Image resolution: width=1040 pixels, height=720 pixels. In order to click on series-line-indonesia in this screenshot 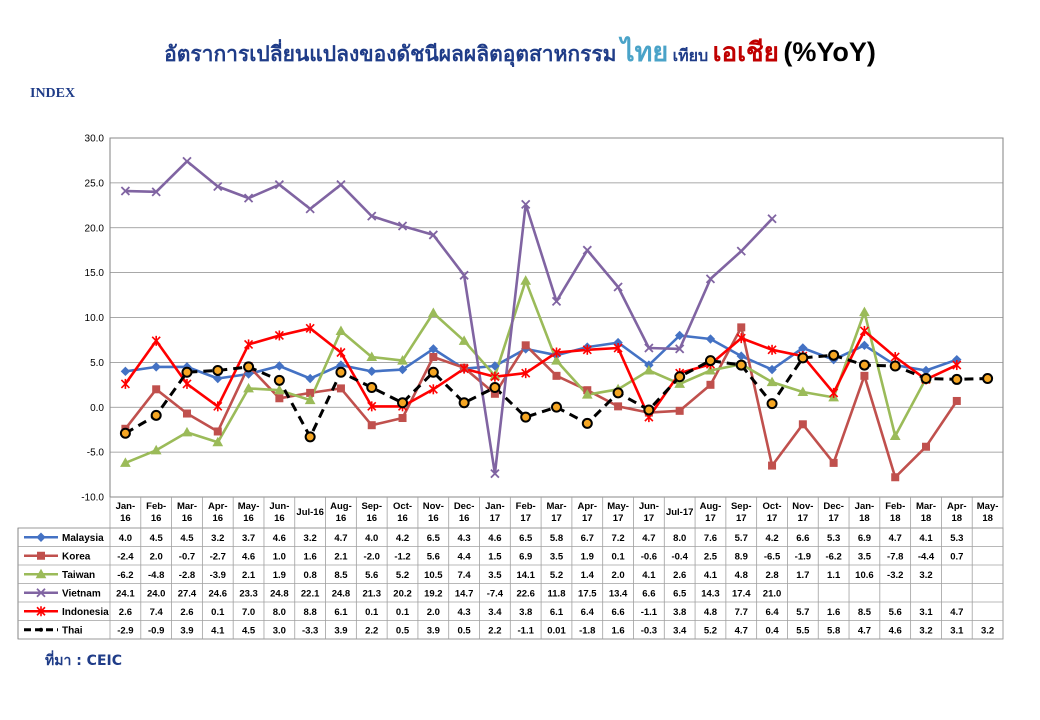, I will do `click(541, 373)`.